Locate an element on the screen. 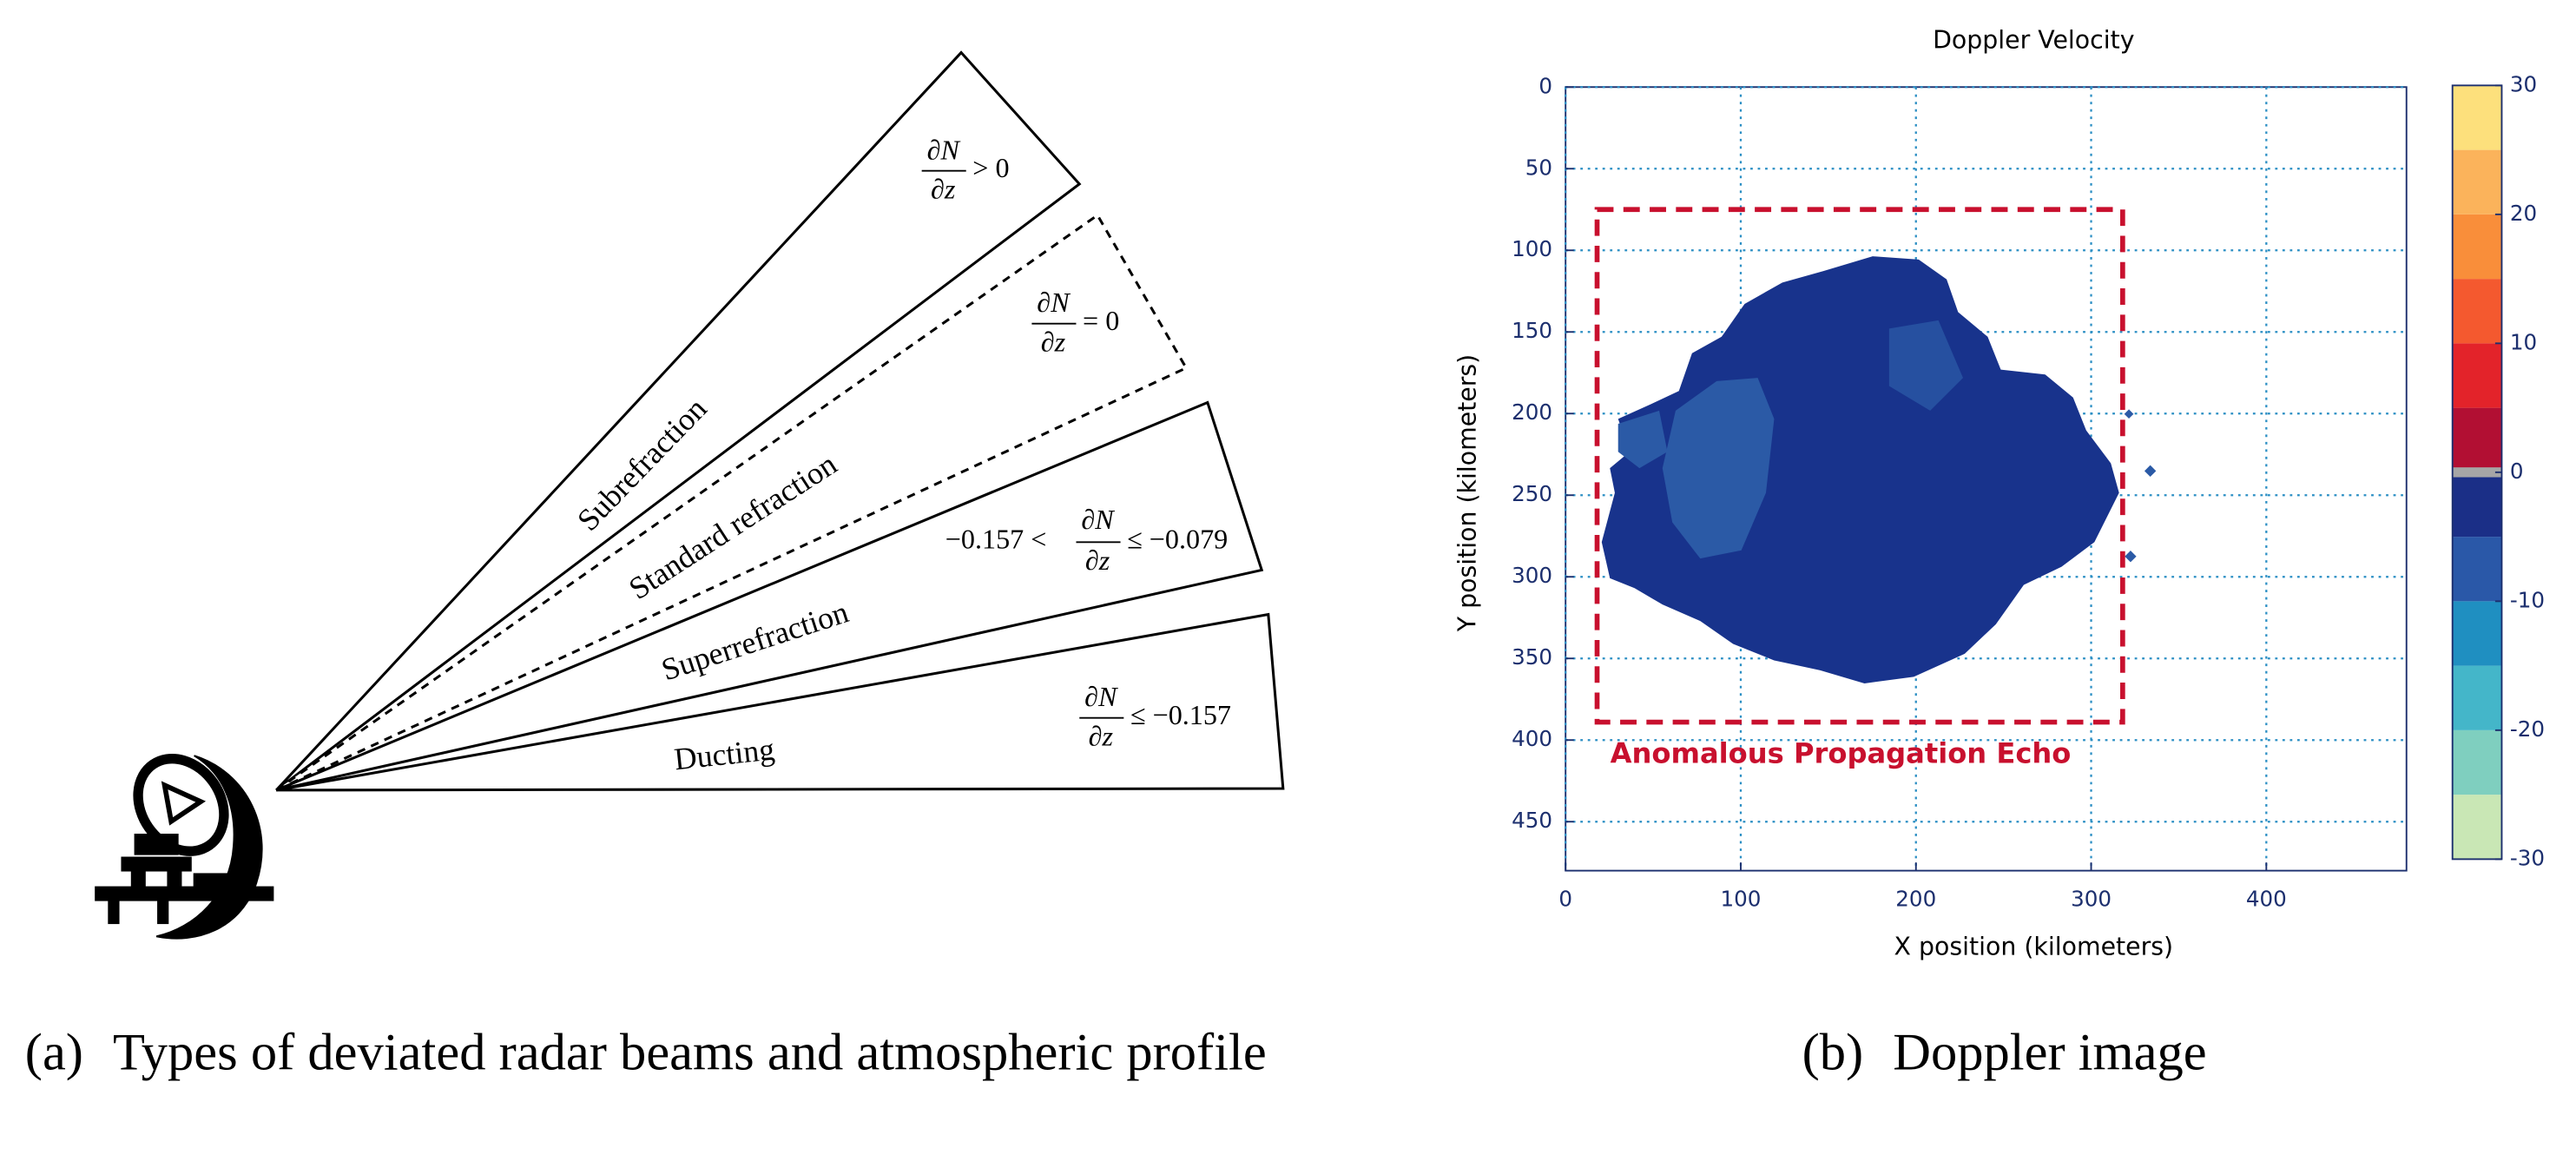 The image size is (2576, 1168). x-tick-label: 300 is located at coordinates (2091, 899).